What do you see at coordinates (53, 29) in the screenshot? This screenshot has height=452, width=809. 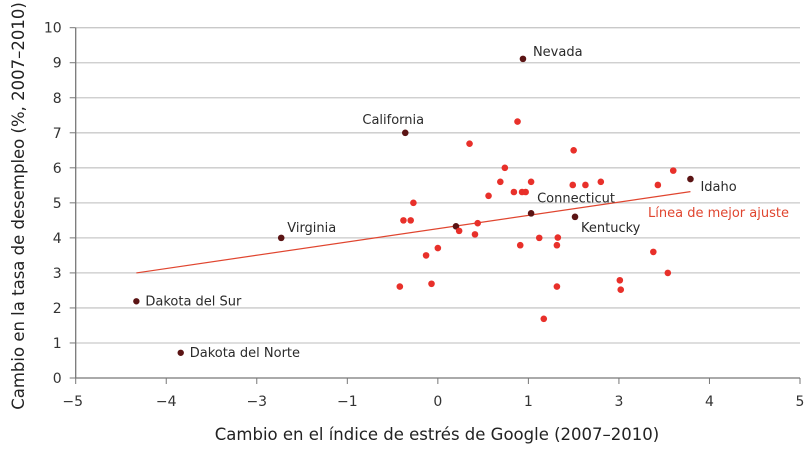 I see `y-tick-label: 10` at bounding box center [53, 29].